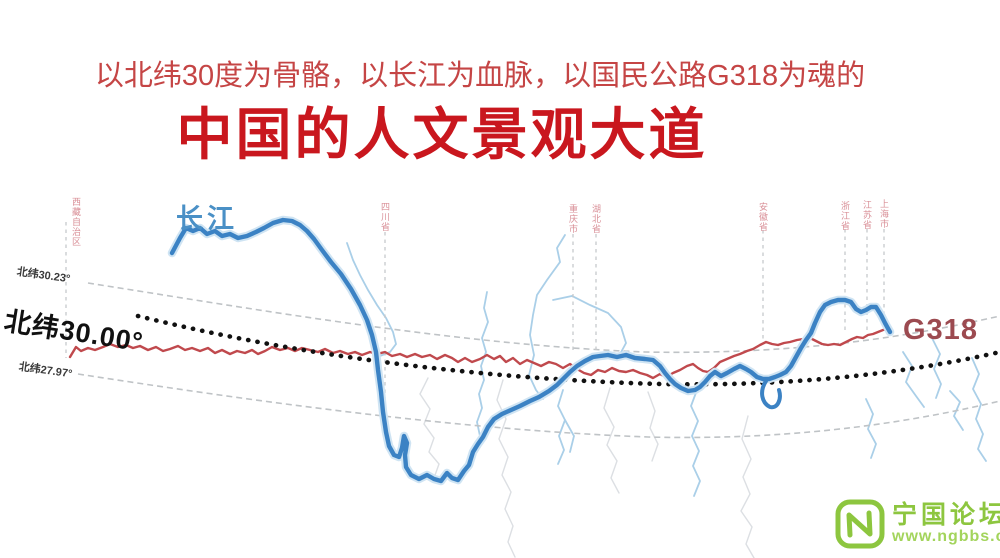 The height and width of the screenshot is (558, 1000). I want to click on yangtze-river-label: 长江, so click(207, 219).